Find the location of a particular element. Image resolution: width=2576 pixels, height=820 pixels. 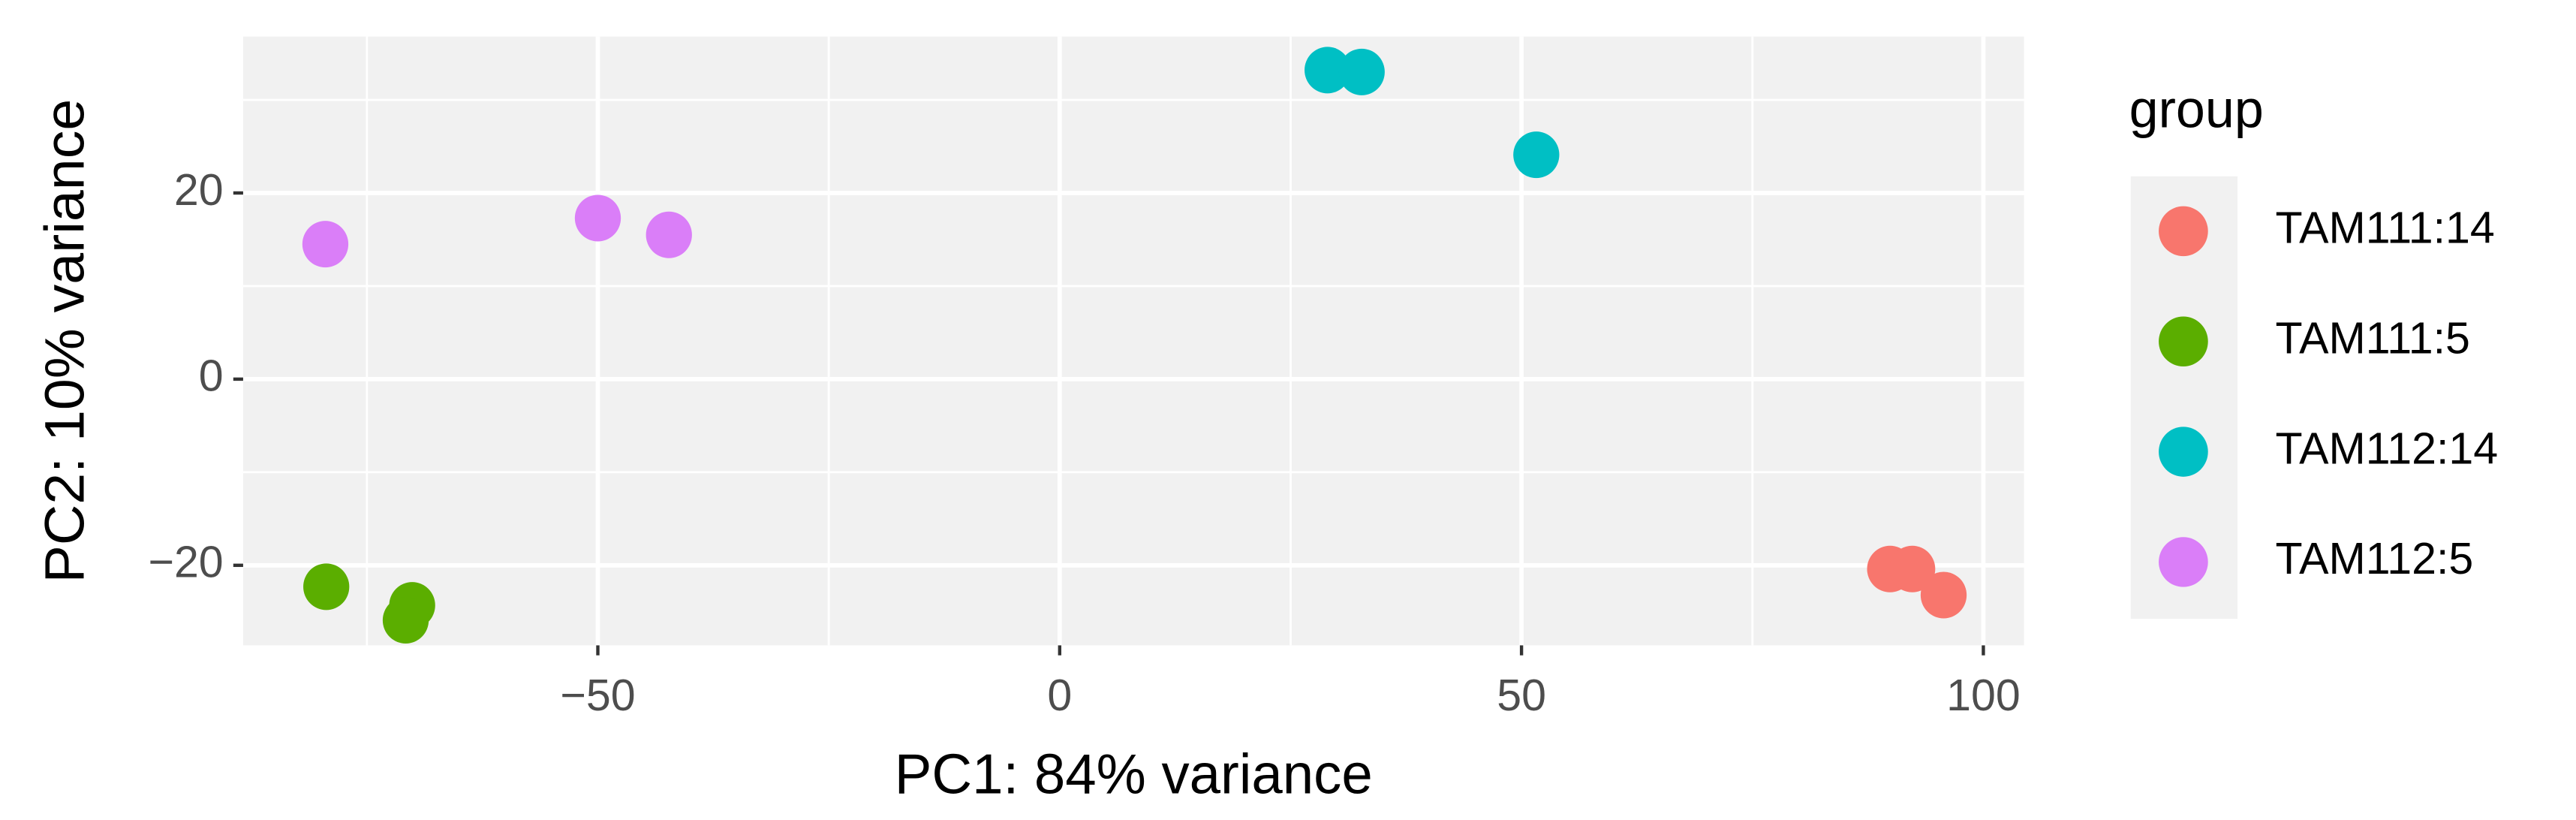

y-tick-label: 20 is located at coordinates (199, 189).